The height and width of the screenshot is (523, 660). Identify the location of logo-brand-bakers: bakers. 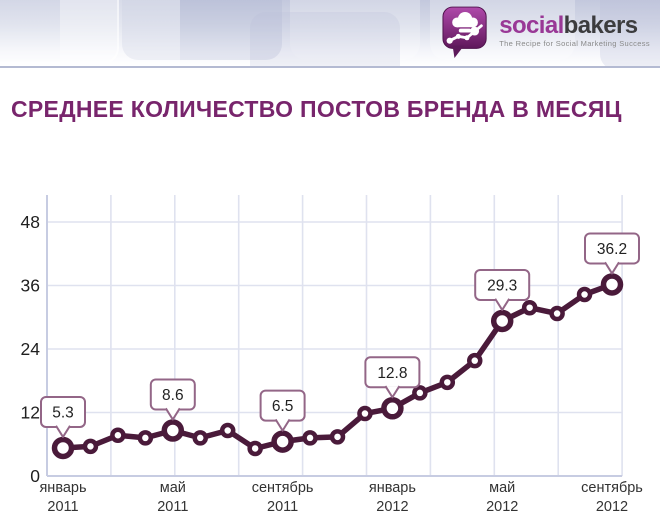
(600, 25).